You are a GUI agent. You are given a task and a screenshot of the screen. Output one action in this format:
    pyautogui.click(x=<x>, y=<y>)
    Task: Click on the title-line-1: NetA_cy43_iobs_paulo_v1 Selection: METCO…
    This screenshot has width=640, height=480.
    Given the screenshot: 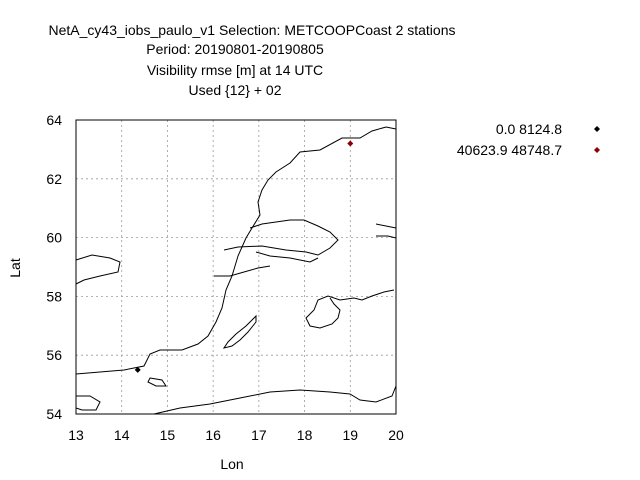 What is the action you would take?
    pyautogui.click(x=252, y=30)
    